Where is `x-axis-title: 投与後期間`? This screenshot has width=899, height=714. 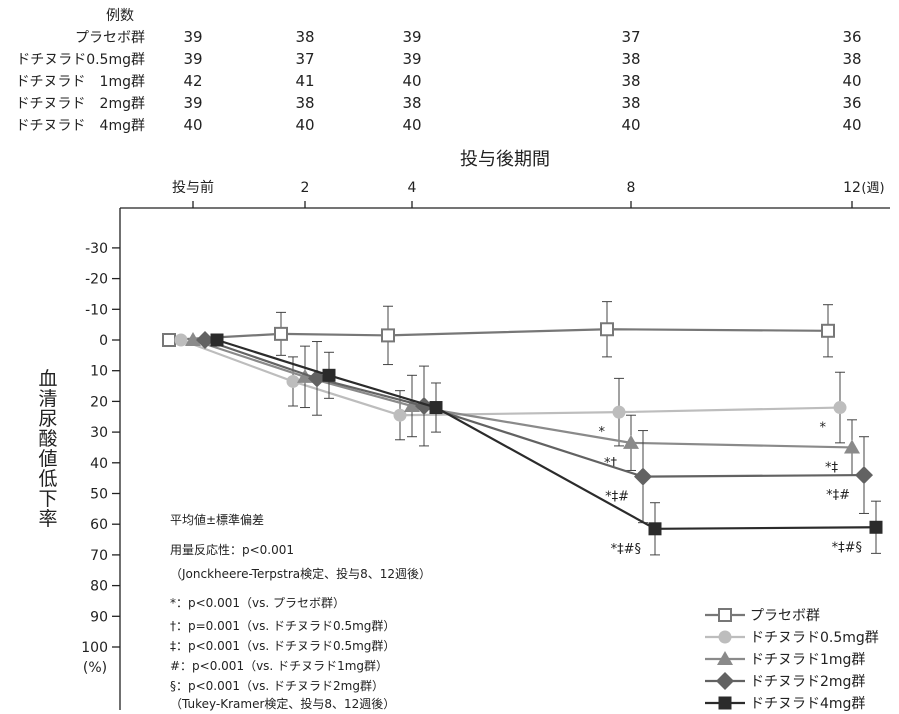
x-axis-title: 投与後期間 is located at coordinates (505, 159).